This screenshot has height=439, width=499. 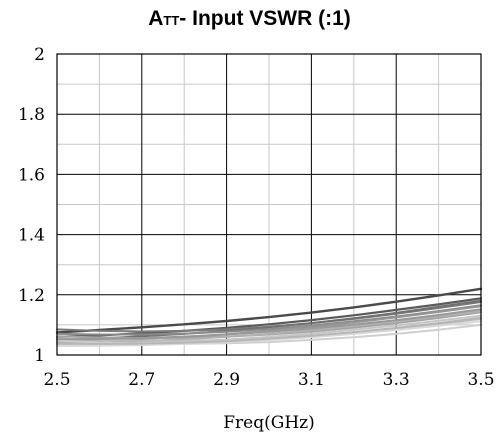 What do you see at coordinates (39, 55) in the screenshot?
I see `y-tick-label: 2` at bounding box center [39, 55].